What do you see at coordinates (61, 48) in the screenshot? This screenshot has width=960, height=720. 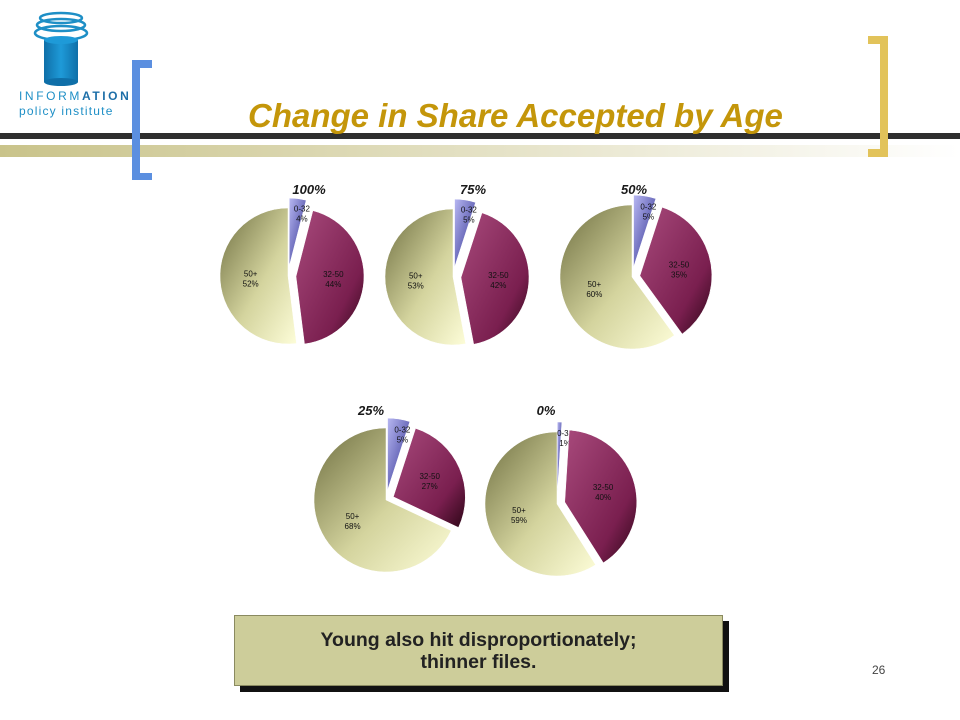 I see `logo-icon` at bounding box center [61, 48].